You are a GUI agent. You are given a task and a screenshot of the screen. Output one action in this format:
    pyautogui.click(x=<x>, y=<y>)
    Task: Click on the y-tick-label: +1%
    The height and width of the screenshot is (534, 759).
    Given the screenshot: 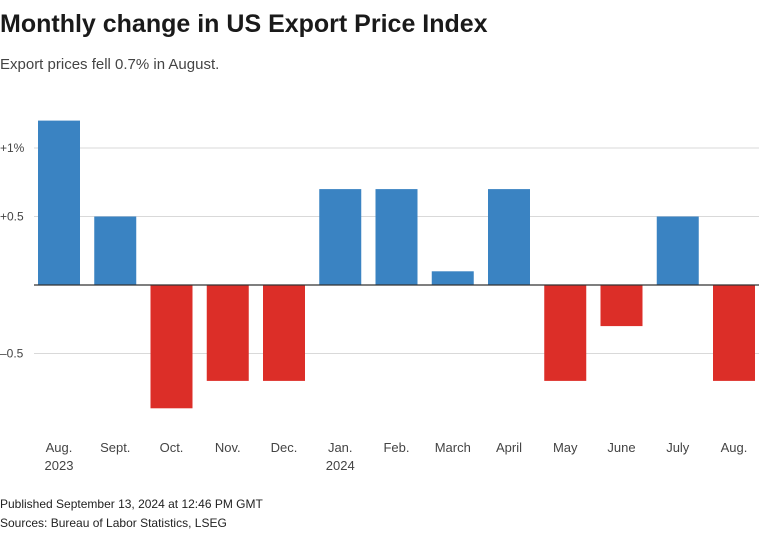 What is the action you would take?
    pyautogui.click(x=12, y=148)
    